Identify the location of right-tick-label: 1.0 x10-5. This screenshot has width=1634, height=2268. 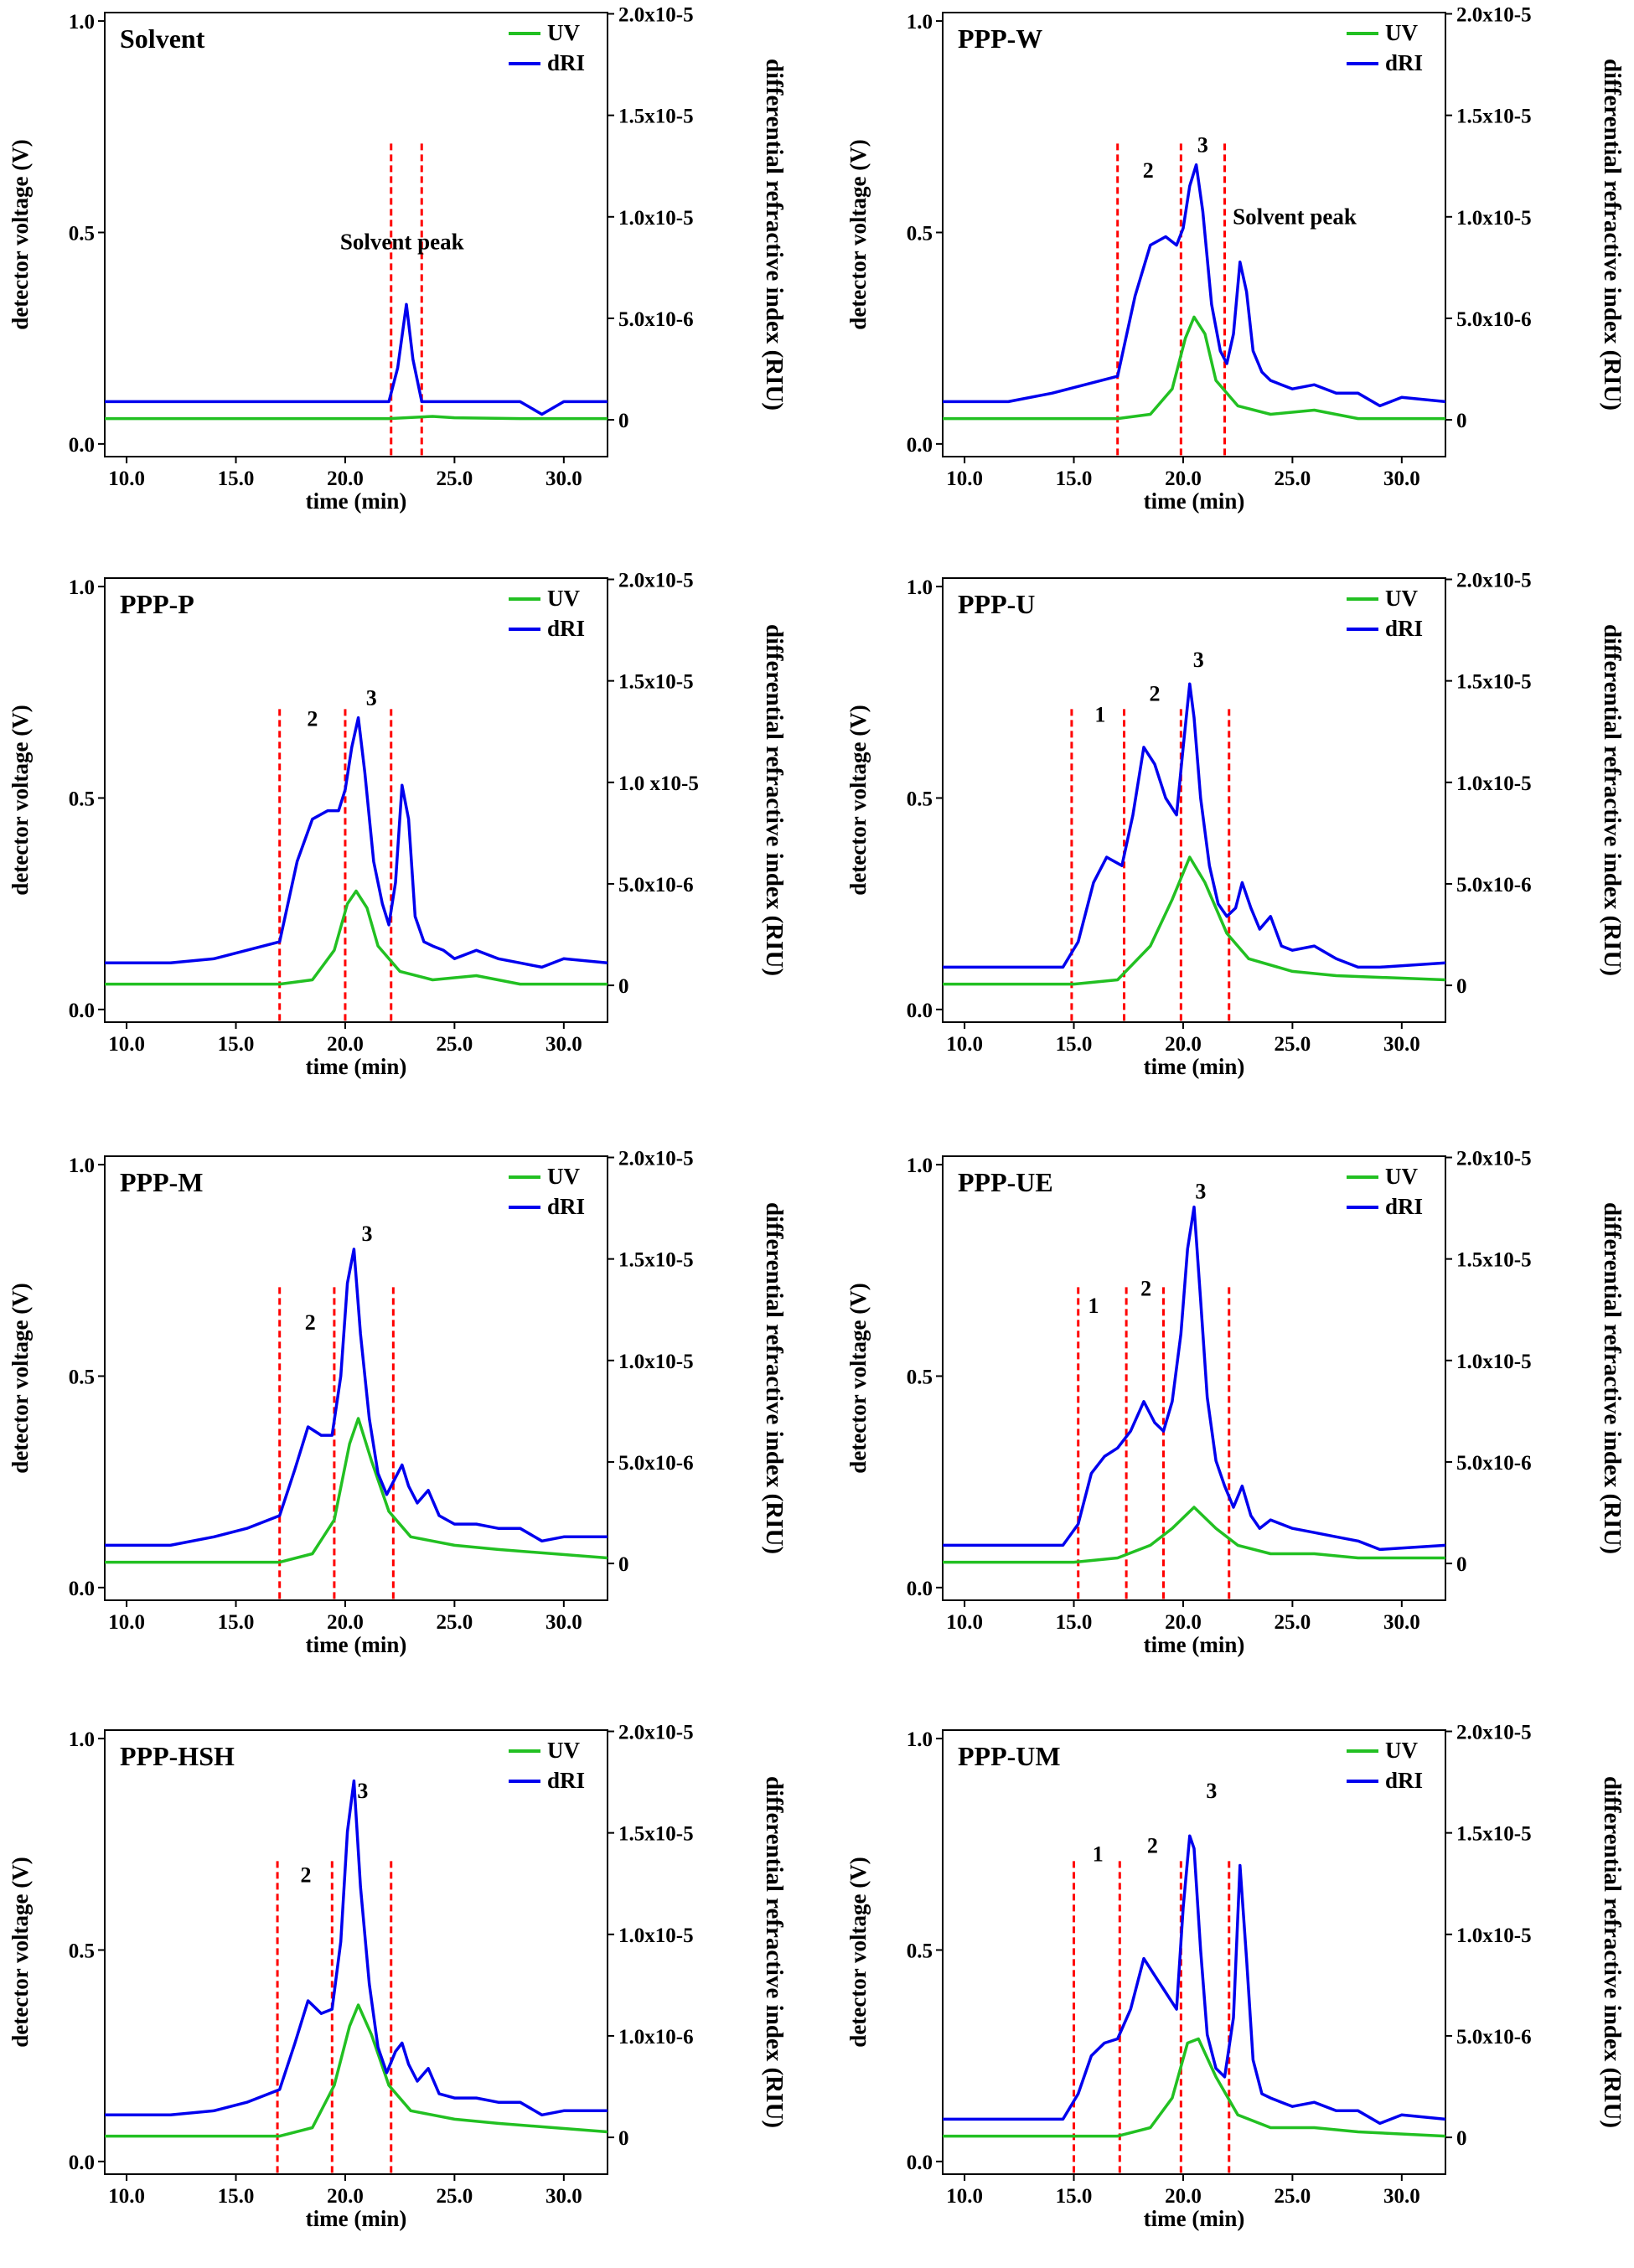
(658, 783).